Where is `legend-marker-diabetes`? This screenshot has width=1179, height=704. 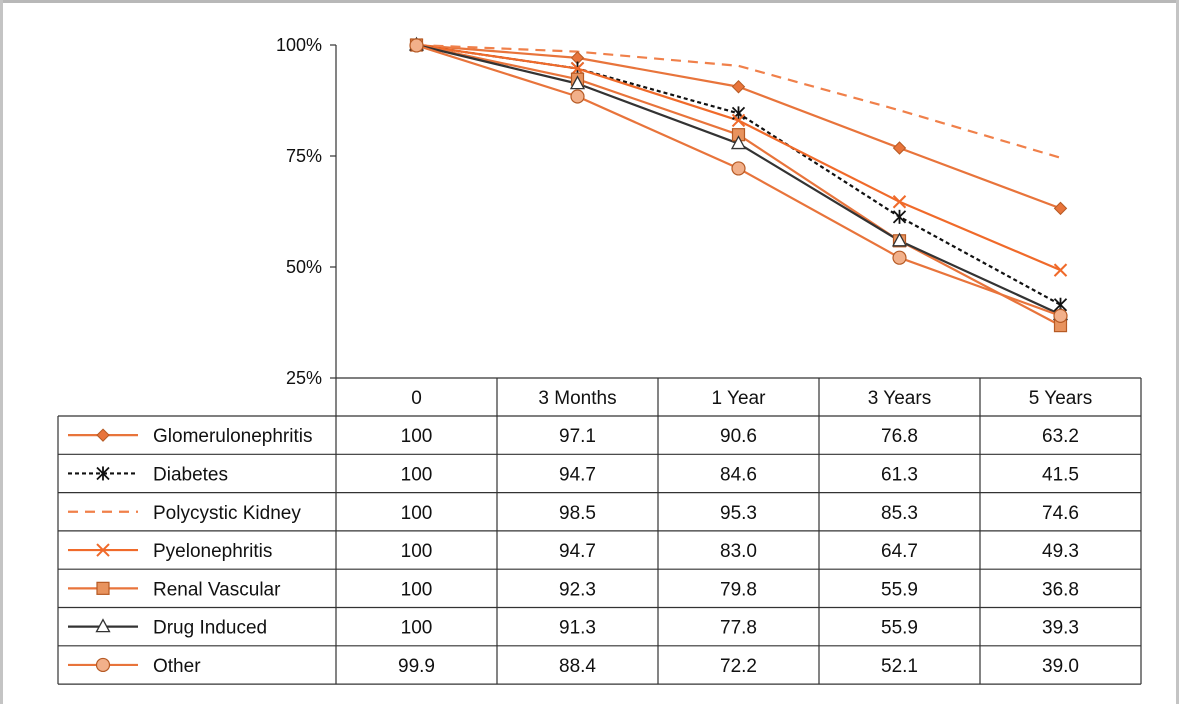 legend-marker-diabetes is located at coordinates (103, 473).